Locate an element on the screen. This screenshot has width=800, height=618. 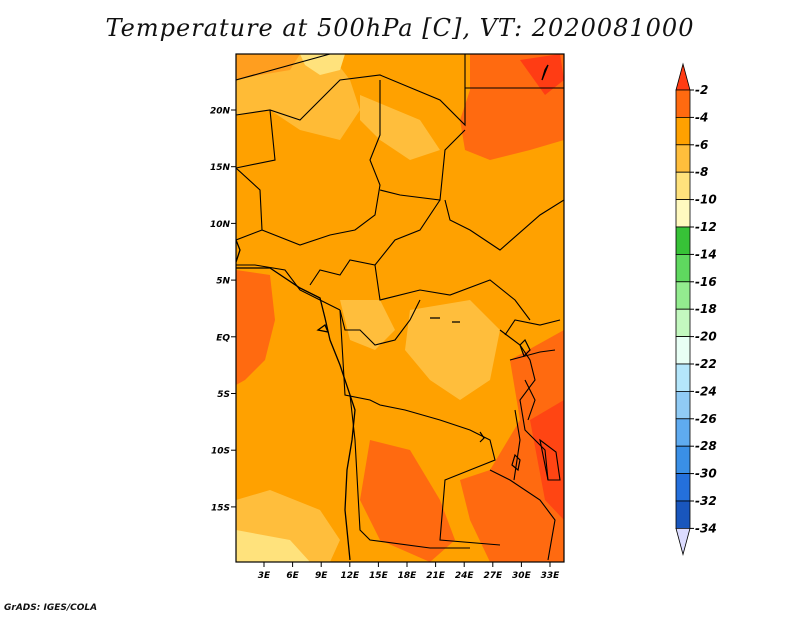
colorbar-top-arrow is located at coordinates (683, 76).